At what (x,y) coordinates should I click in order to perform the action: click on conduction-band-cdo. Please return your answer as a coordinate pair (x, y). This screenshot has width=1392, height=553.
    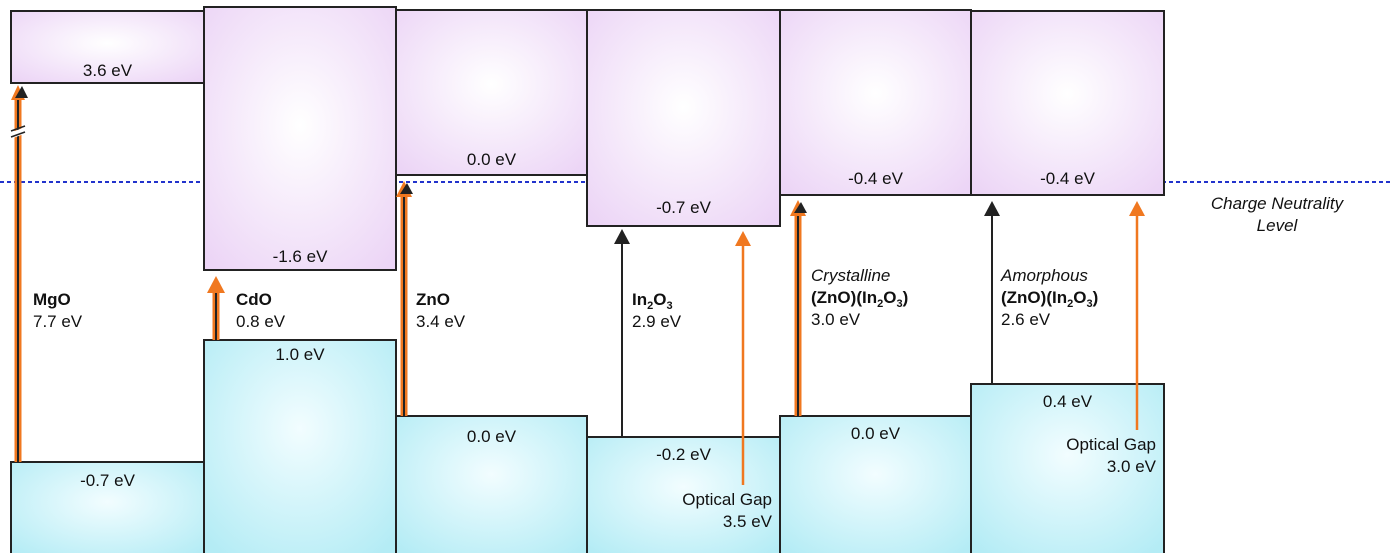
    Looking at the image, I should click on (300, 138).